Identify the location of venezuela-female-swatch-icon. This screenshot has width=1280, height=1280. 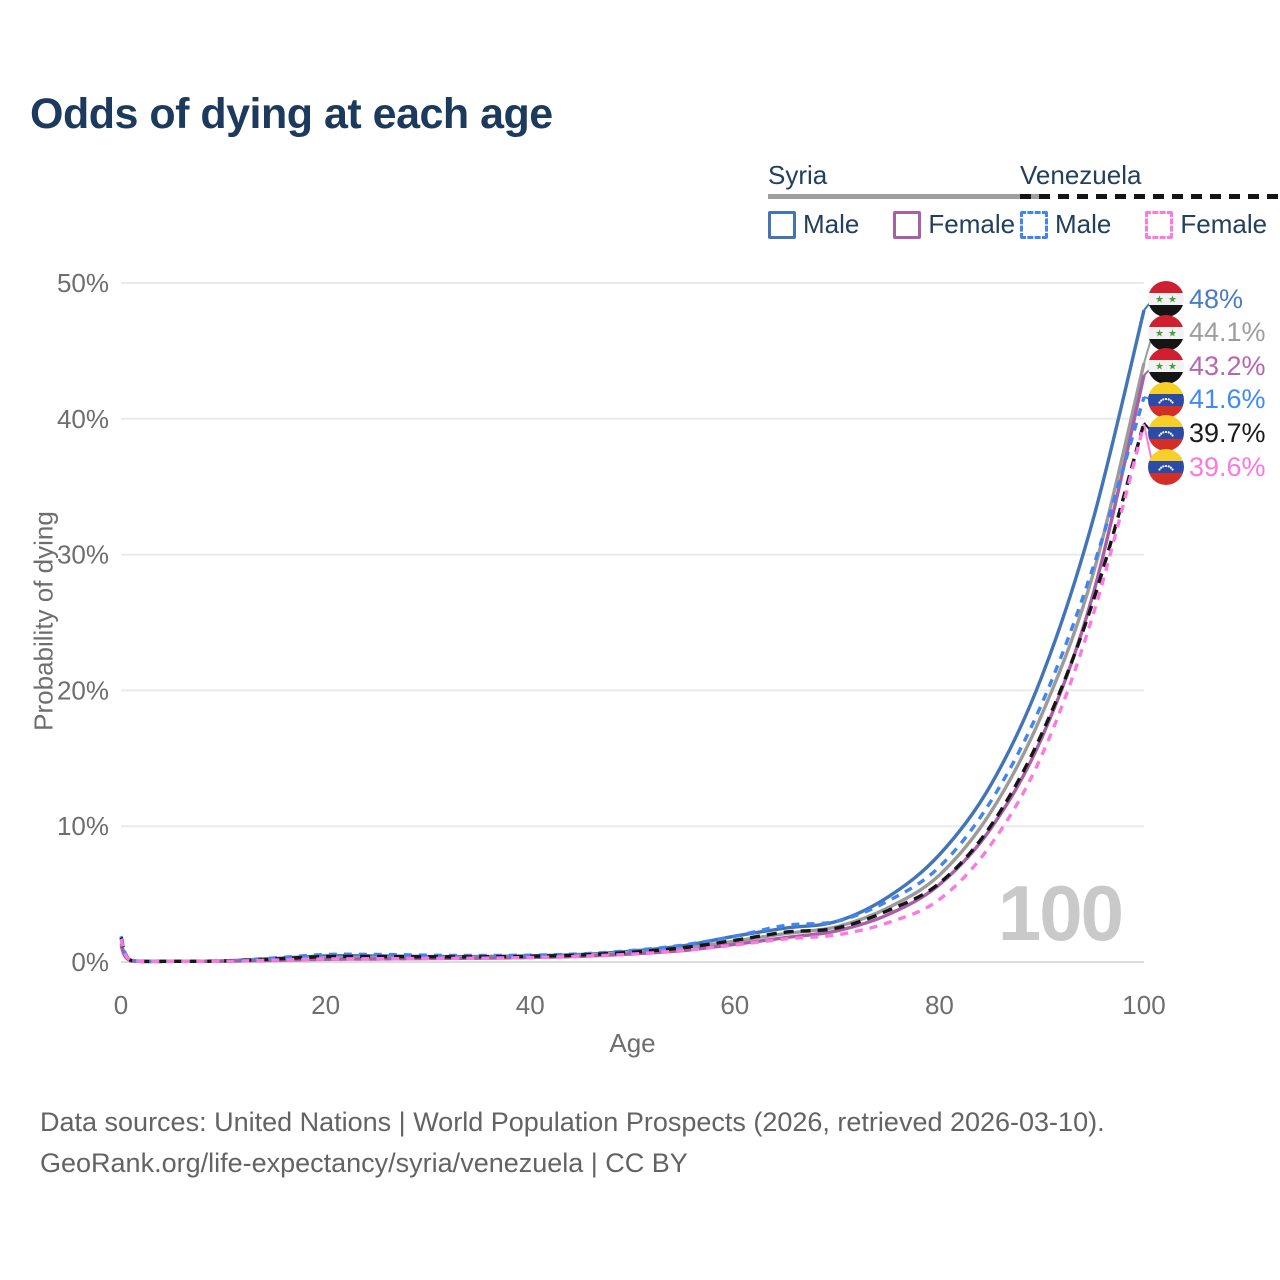
(1159, 224).